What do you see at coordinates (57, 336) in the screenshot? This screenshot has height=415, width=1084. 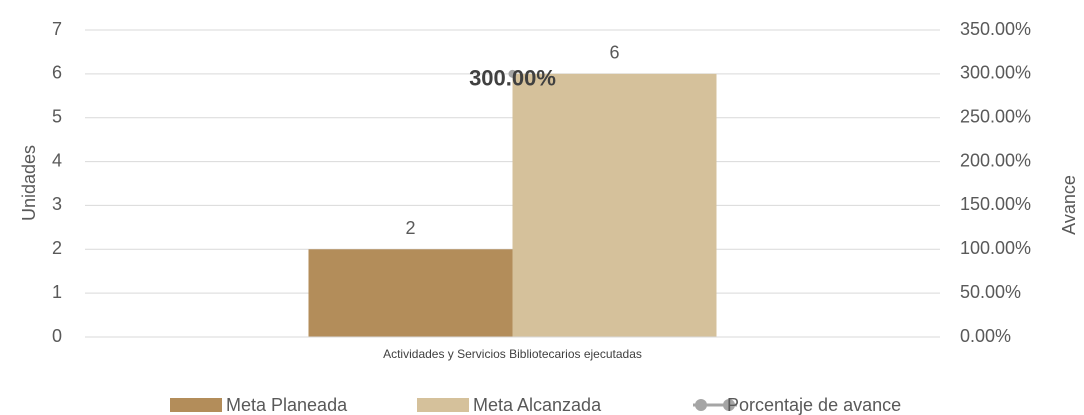 I see `y-tick-label: 0` at bounding box center [57, 336].